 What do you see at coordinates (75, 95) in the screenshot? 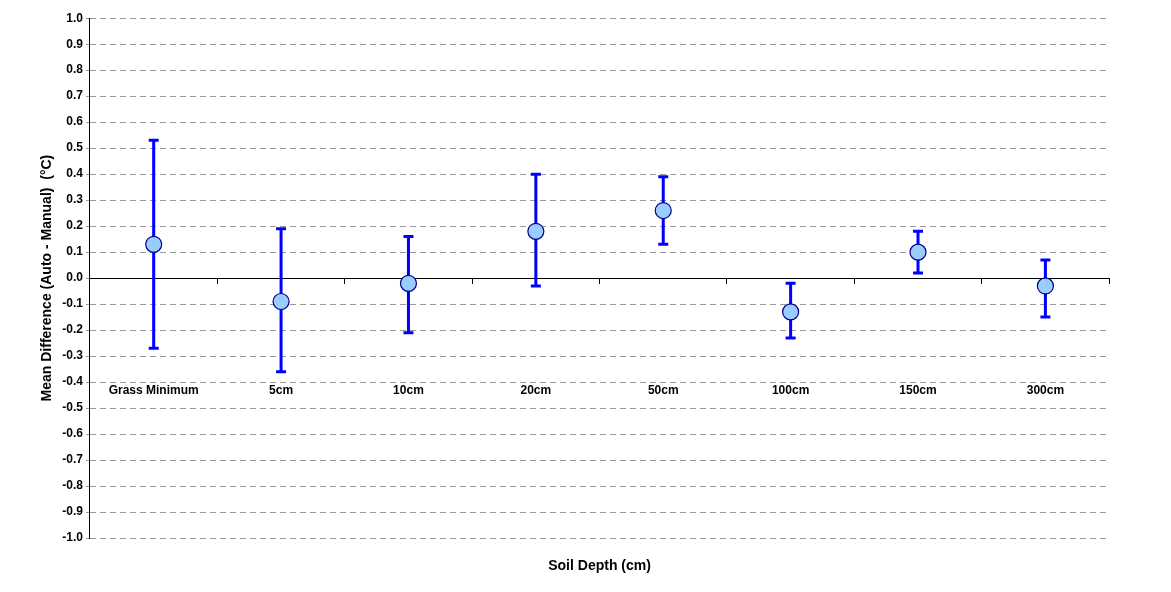
I see `y-tick-label: 0.7` at bounding box center [75, 95].